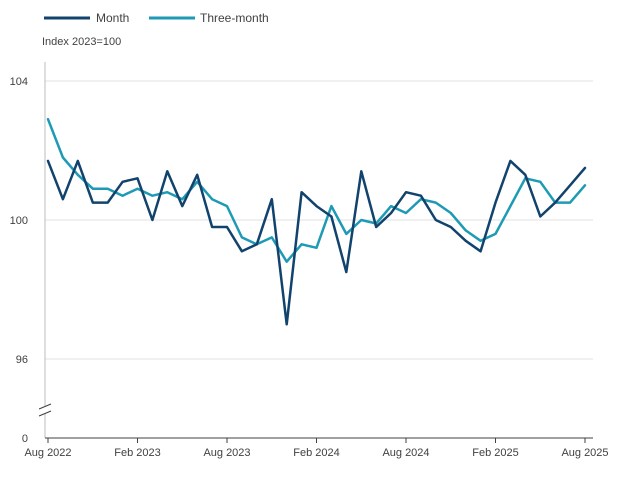 The height and width of the screenshot is (481, 634). I want to click on x-tick-label: Aug 2023, so click(226, 453).